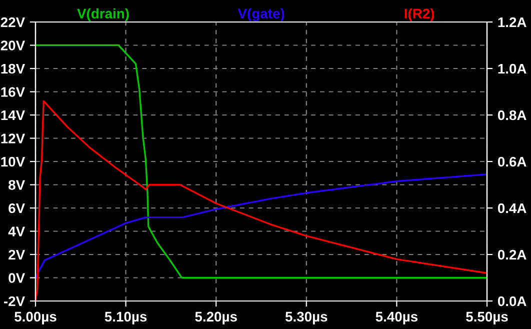 This screenshot has height=329, width=531. What do you see at coordinates (13, 92) in the screenshot?
I see `y-tick-label: 16V` at bounding box center [13, 92].